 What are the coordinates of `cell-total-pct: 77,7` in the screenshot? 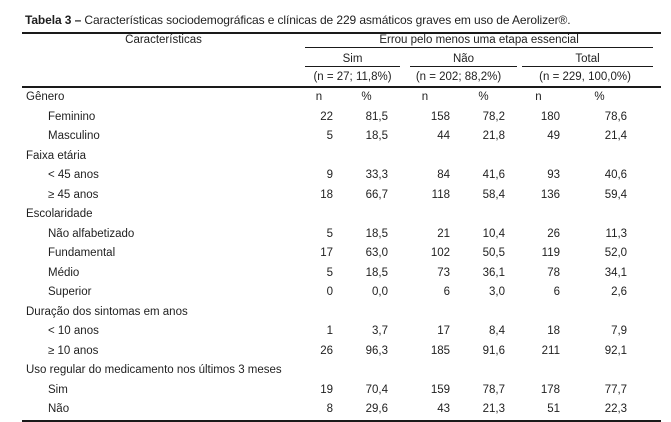 It's located at (616, 389).